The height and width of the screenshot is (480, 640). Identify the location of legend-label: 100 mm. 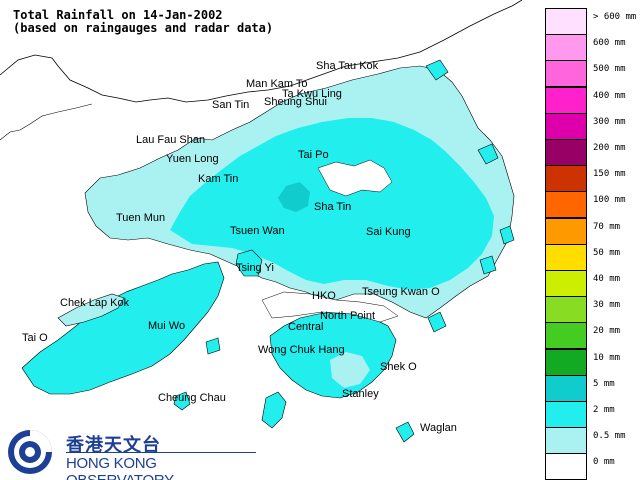
(609, 200).